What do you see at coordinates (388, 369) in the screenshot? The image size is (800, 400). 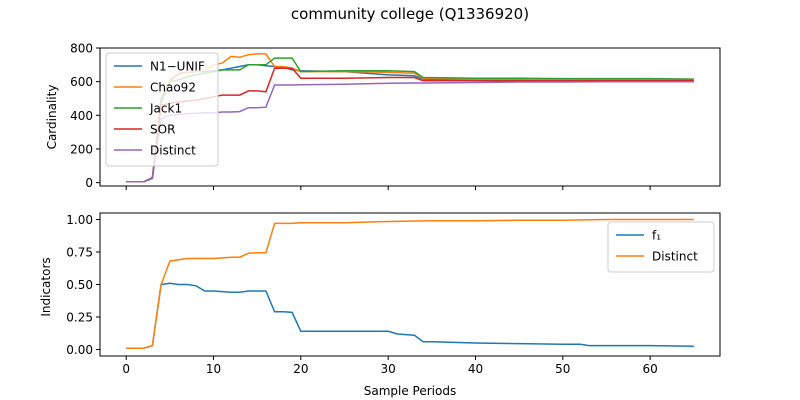 I see `x-tick-label: 30` at bounding box center [388, 369].